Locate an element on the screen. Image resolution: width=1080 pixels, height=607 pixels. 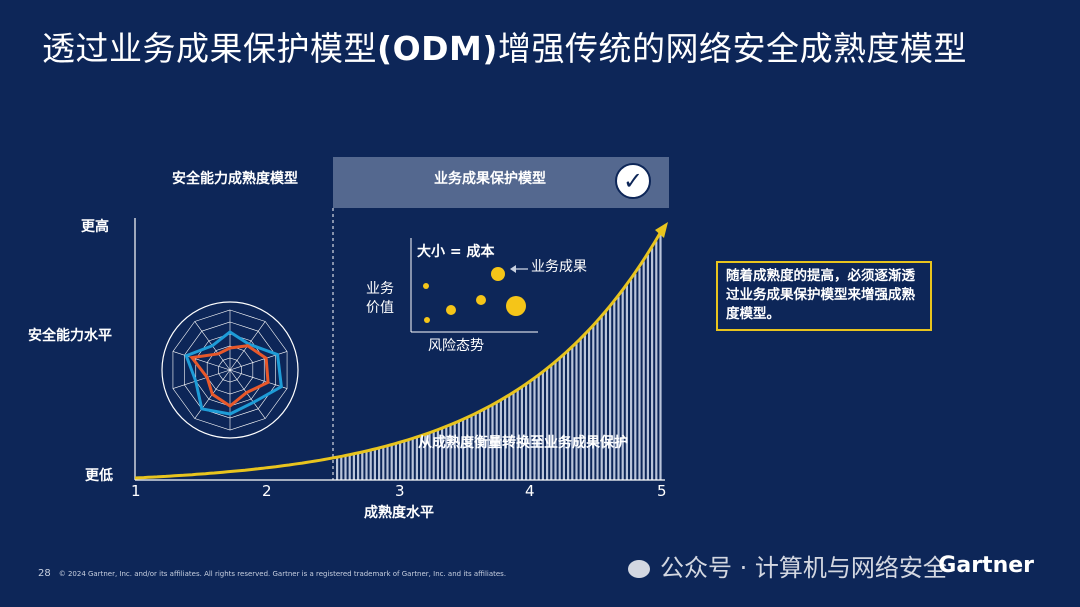
checkmark-icon: ✓ is located at coordinates (633, 181).